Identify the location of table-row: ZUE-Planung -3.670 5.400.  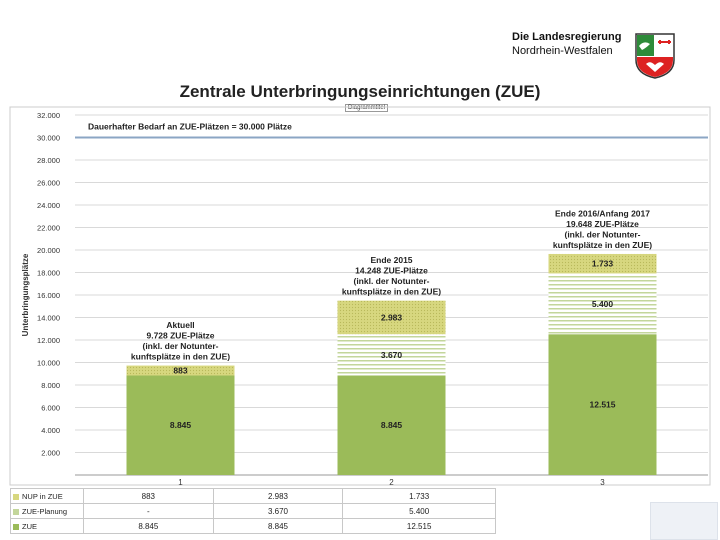
(253, 511).